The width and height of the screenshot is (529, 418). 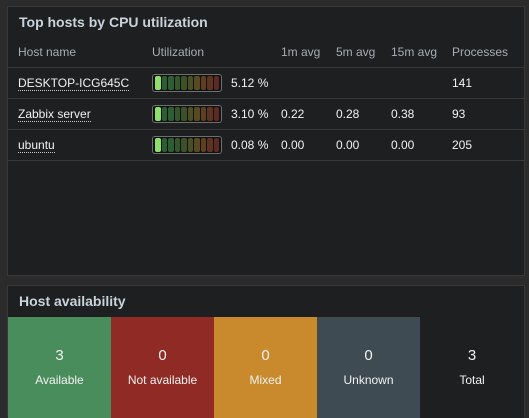 I want to click on processes-value: 93, so click(x=488, y=114).